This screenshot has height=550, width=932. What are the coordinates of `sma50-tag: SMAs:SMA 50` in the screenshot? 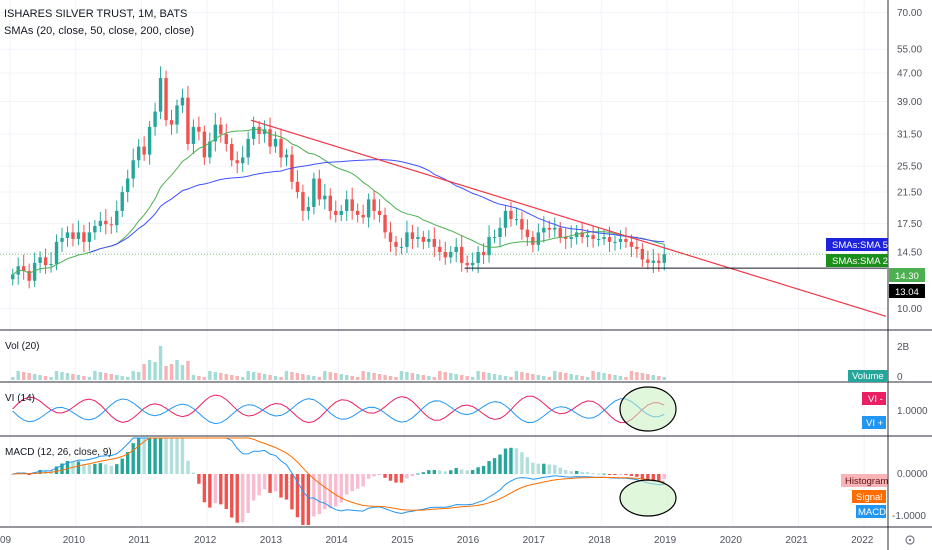 It's located at (859, 244).